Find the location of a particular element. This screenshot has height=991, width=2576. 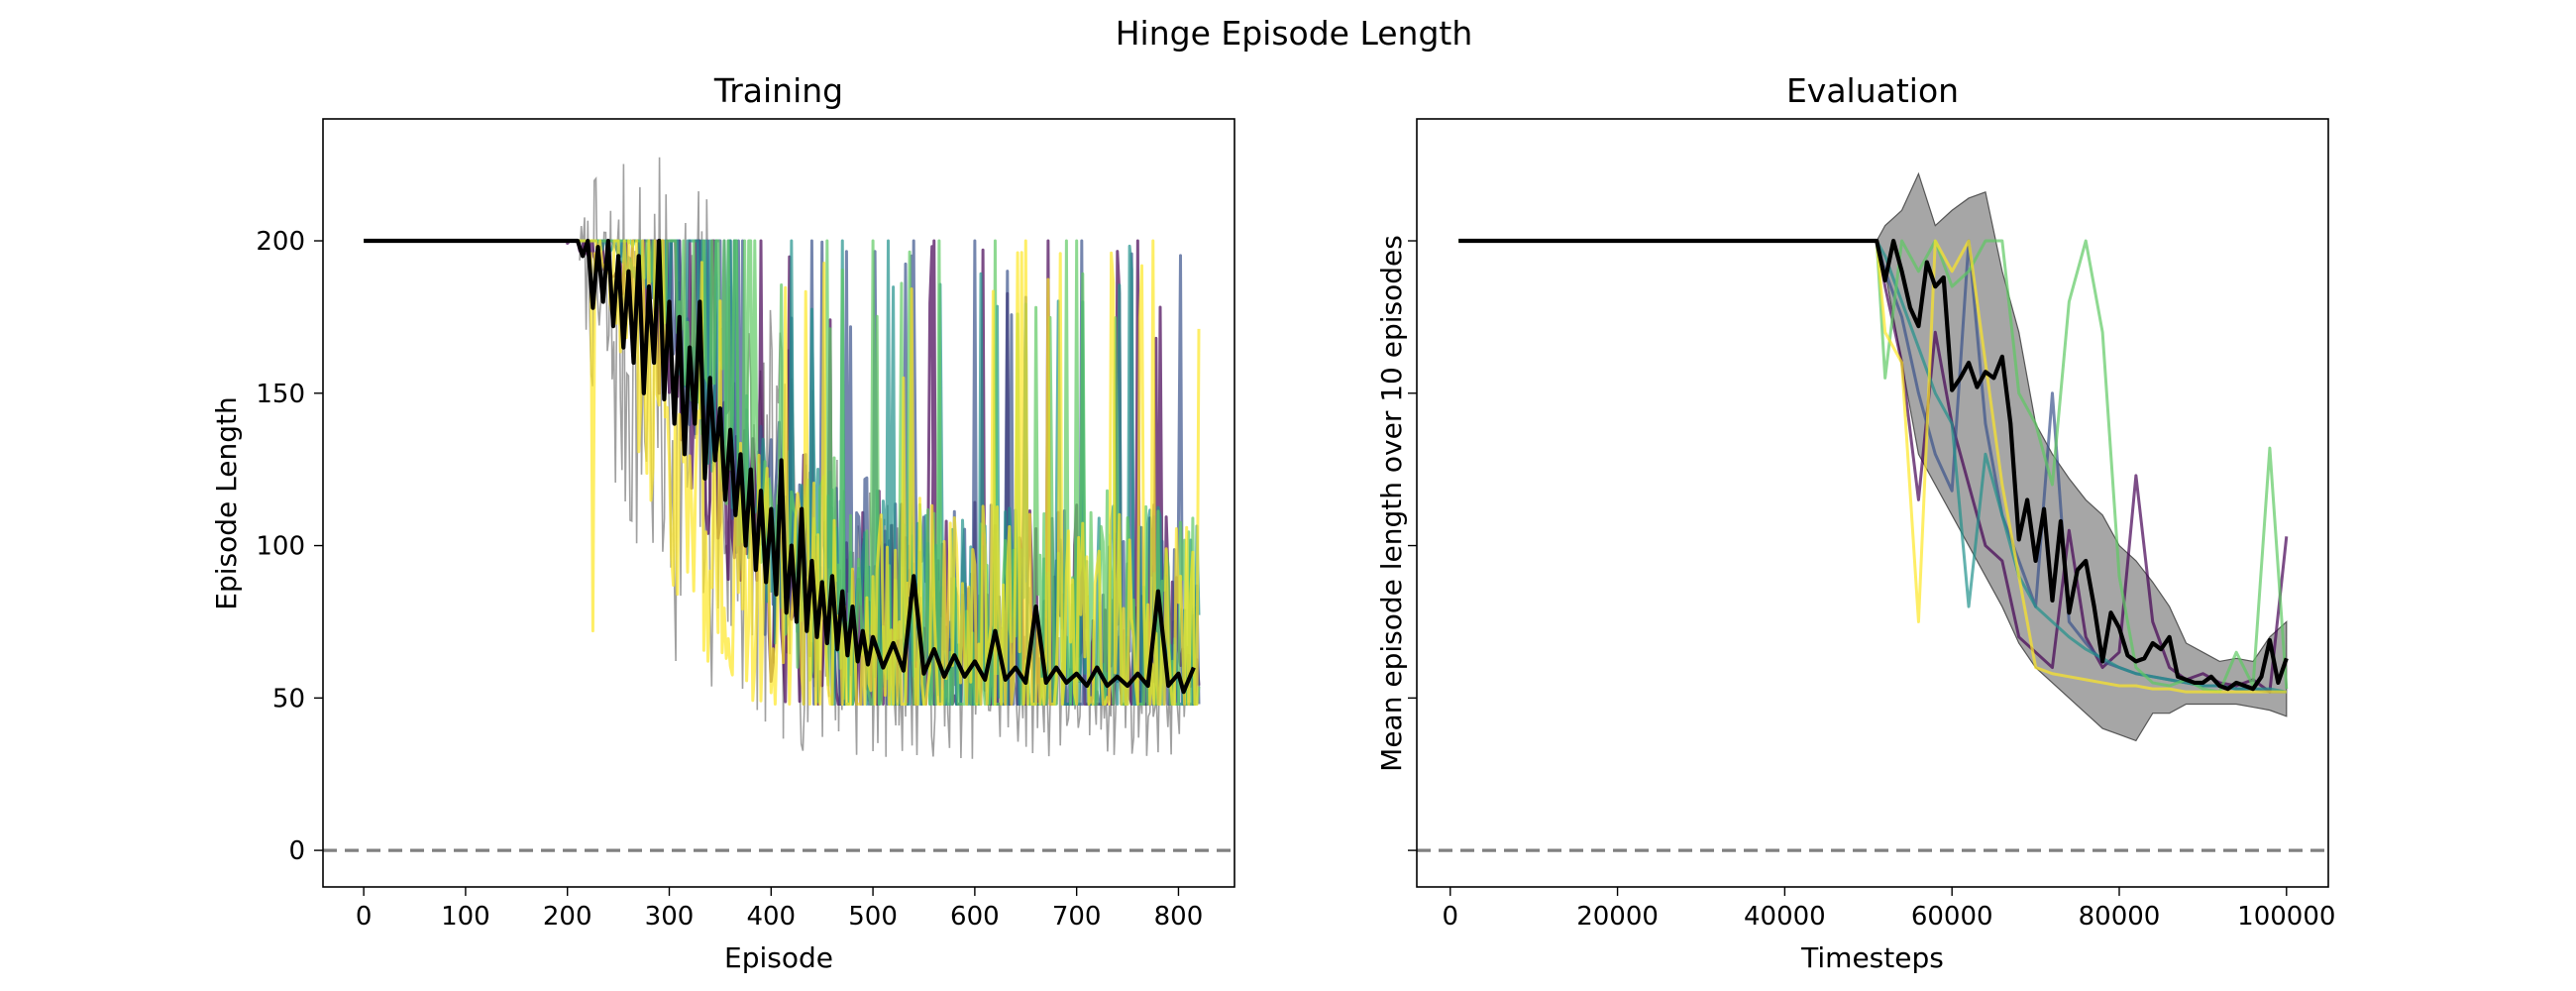

evaluation-x-tick-label: 80000 is located at coordinates (2120, 917).